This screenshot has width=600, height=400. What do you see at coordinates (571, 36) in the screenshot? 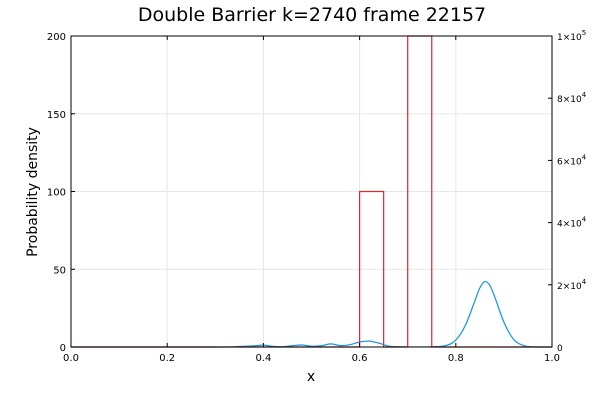
I see `y2-tick-label: 1×10⁵` at bounding box center [571, 36].